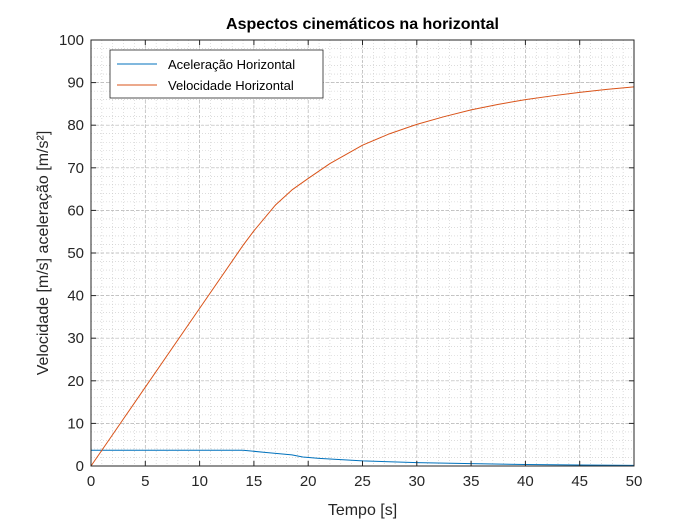 Image resolution: width=700 pixels, height=525 pixels. What do you see at coordinates (75, 296) in the screenshot?
I see `y-tick-label: 40` at bounding box center [75, 296].